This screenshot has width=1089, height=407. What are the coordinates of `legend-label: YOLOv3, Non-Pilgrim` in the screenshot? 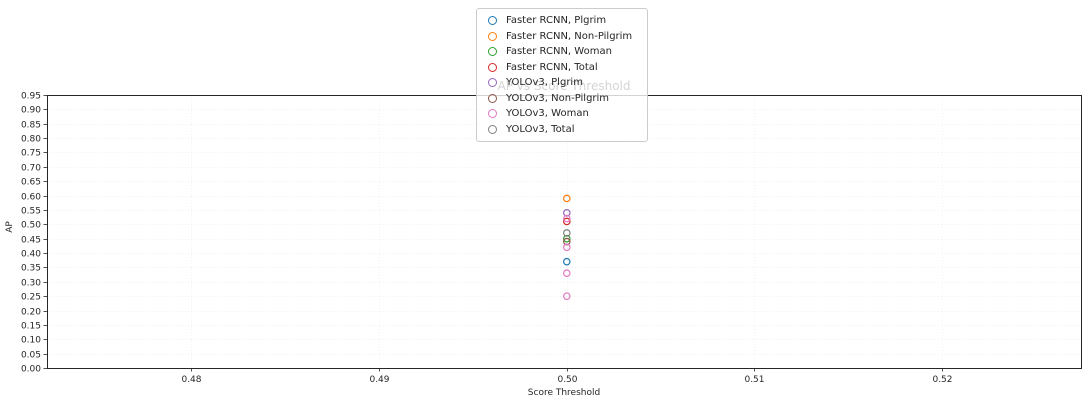 It's located at (558, 98).